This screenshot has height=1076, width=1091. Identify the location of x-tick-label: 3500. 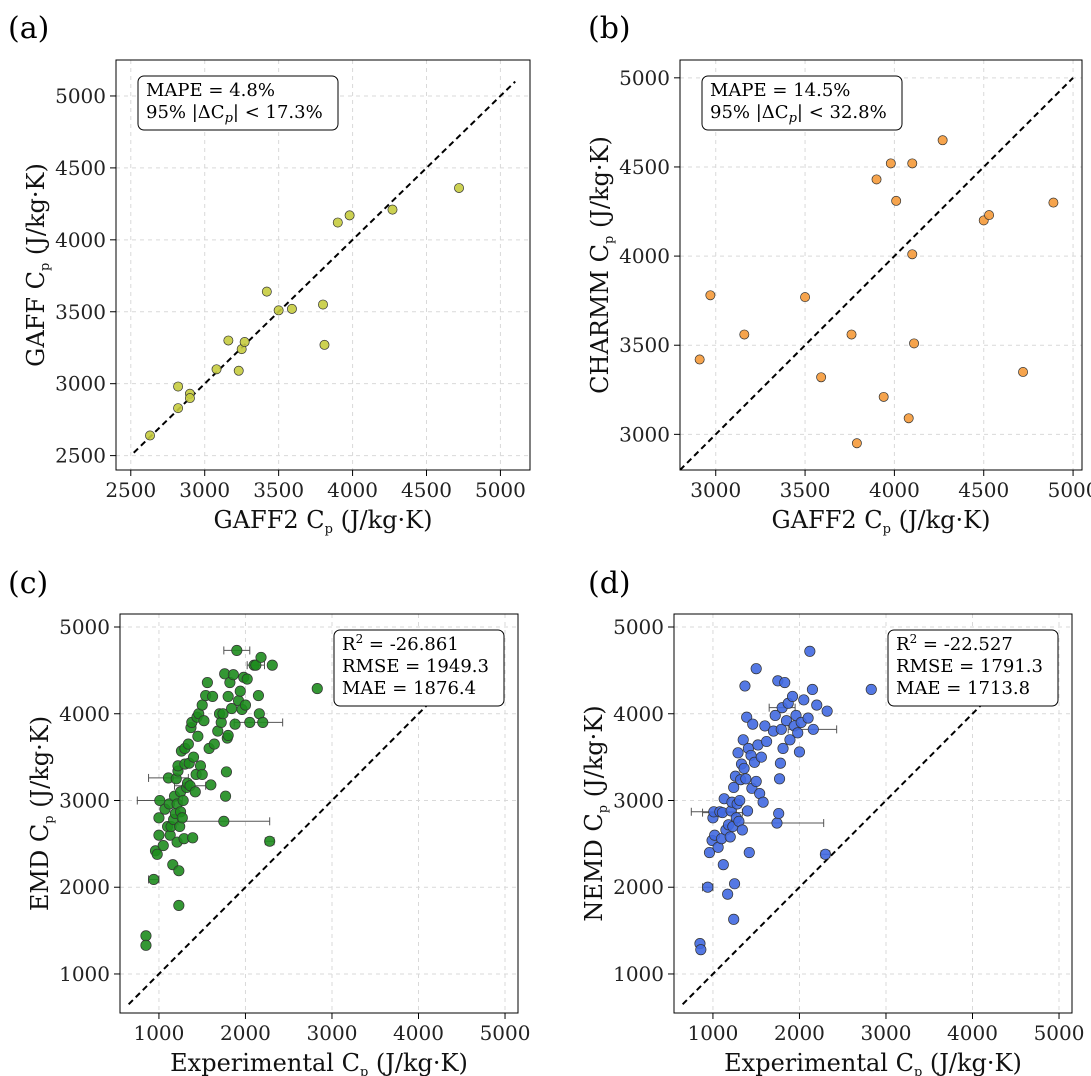
(278, 490).